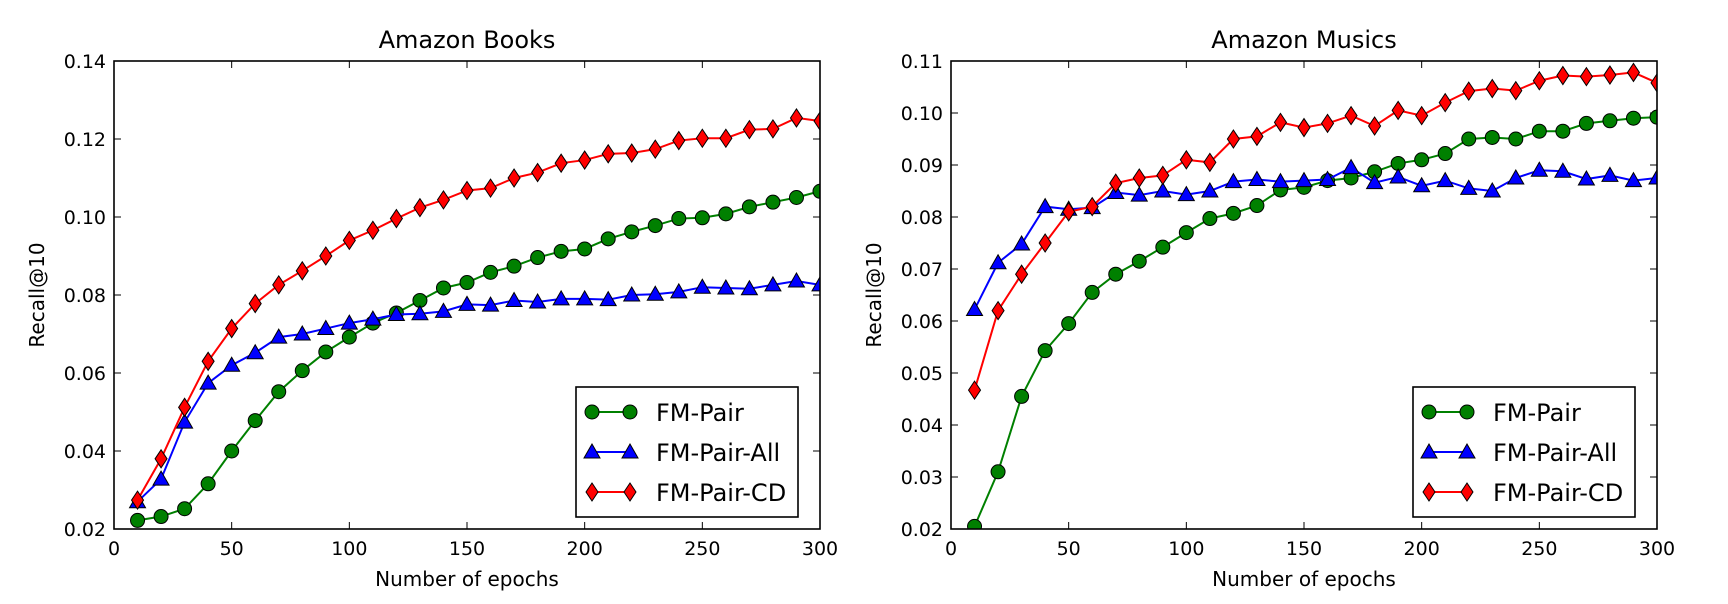 The height and width of the screenshot is (604, 1728). What do you see at coordinates (1304, 579) in the screenshot?
I see `x-axis-label: Number of epochs` at bounding box center [1304, 579].